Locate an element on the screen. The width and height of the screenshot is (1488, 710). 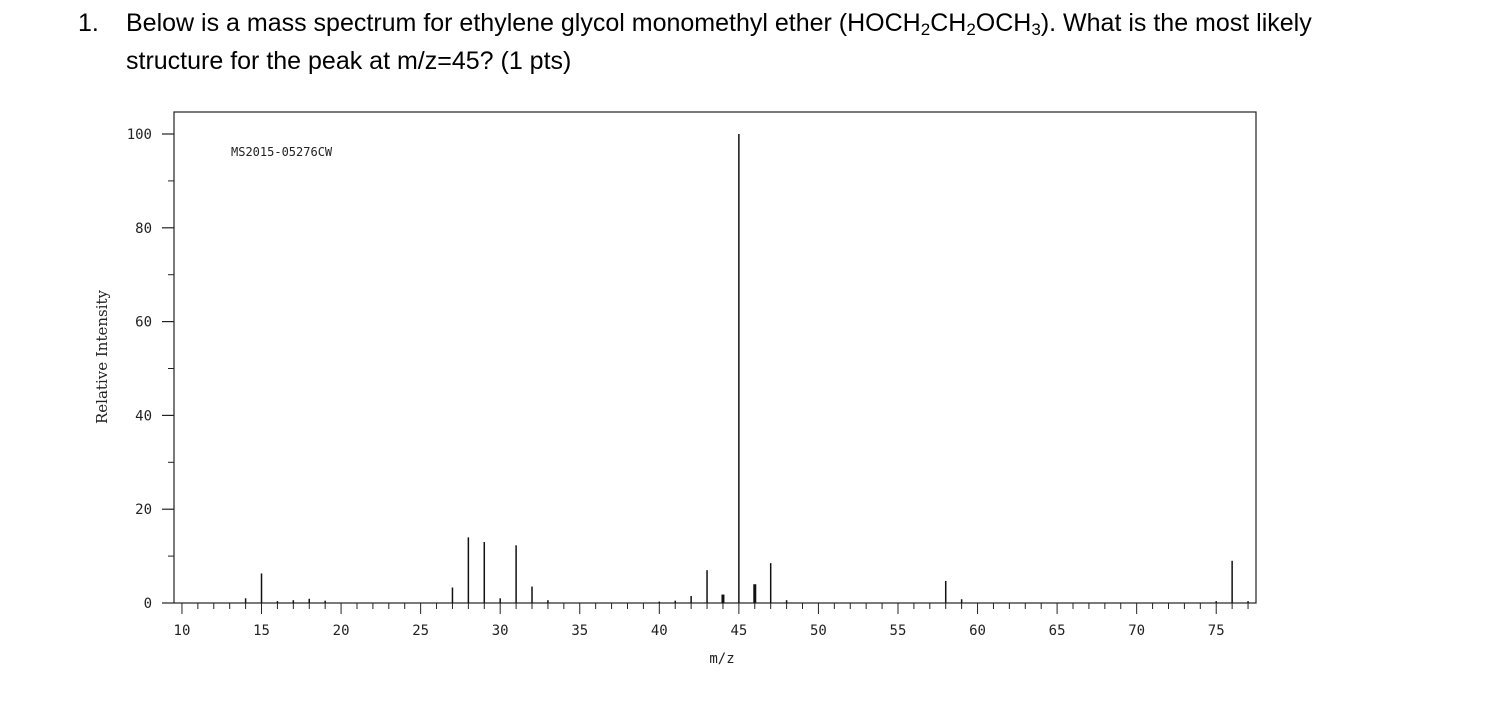
x-tick-label: 35 is located at coordinates (579, 631).